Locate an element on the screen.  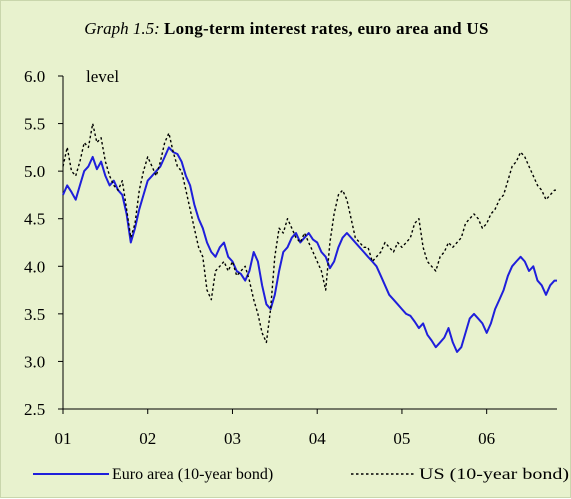
y-tick-label: 5.5 is located at coordinates (34, 124).